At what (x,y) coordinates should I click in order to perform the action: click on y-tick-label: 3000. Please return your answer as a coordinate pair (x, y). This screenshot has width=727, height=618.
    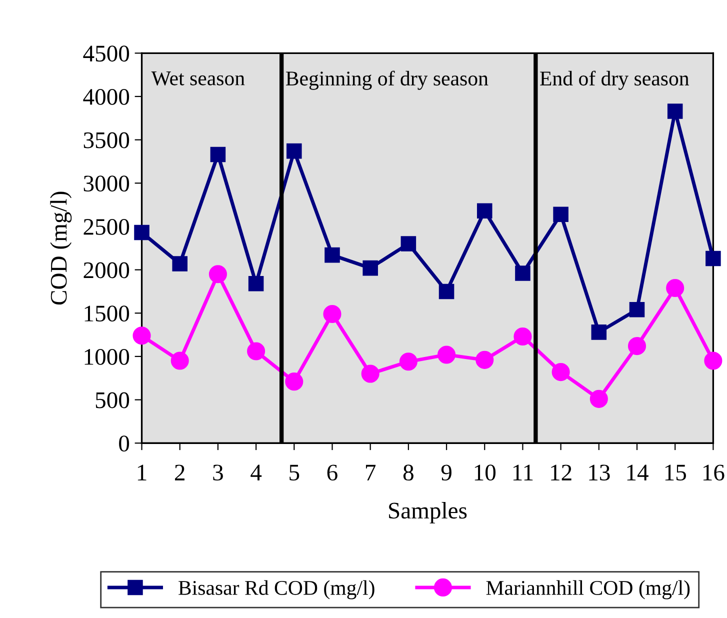
    Looking at the image, I should click on (107, 184).